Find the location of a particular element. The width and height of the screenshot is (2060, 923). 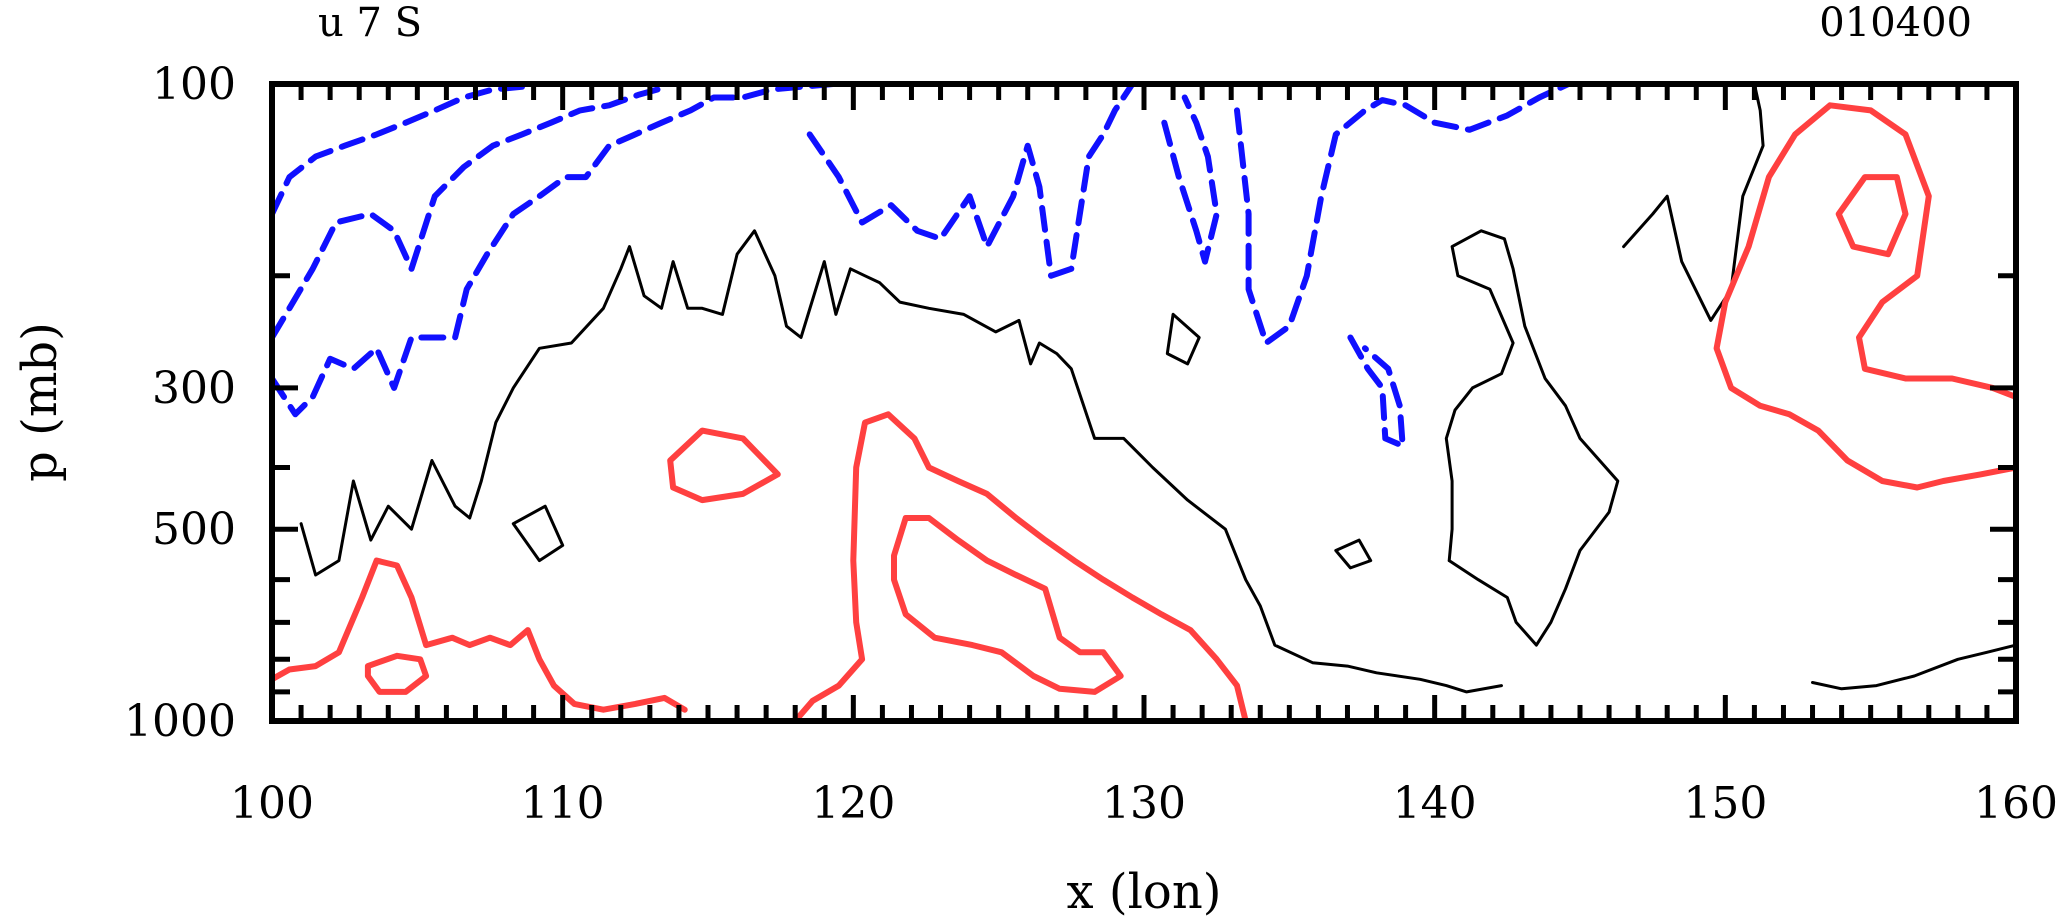

contour-positive-mid-west-blob is located at coordinates (724, 465).